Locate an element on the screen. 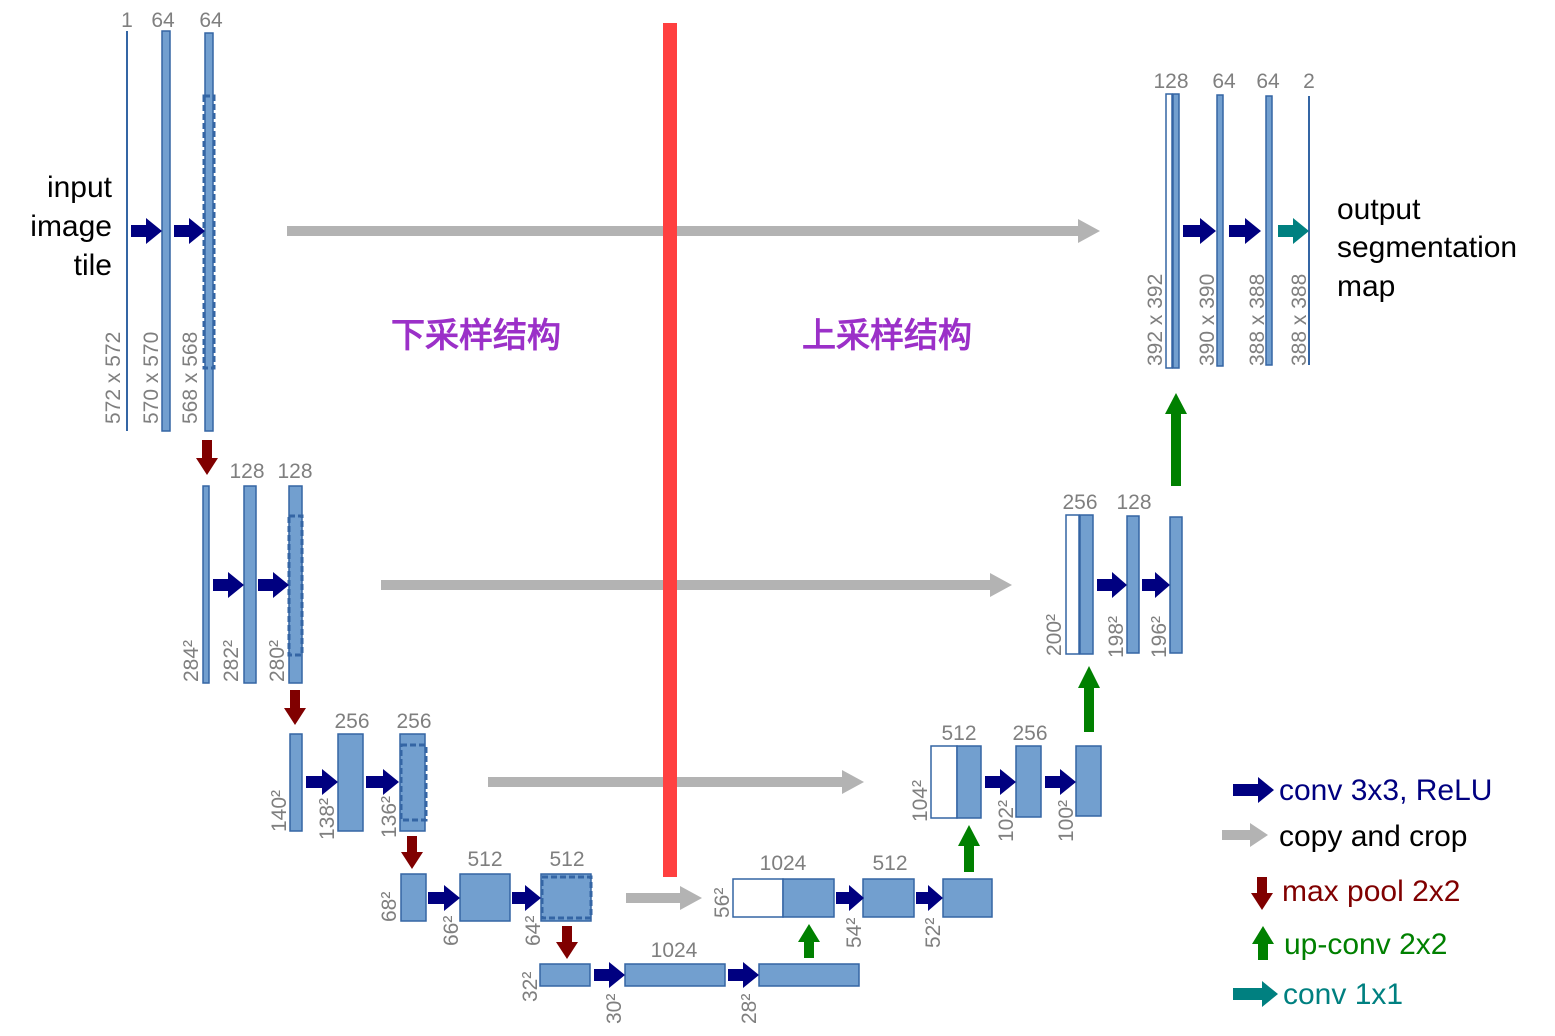 This screenshot has height=1036, width=1555. level-5-blocks is located at coordinates (699, 975).